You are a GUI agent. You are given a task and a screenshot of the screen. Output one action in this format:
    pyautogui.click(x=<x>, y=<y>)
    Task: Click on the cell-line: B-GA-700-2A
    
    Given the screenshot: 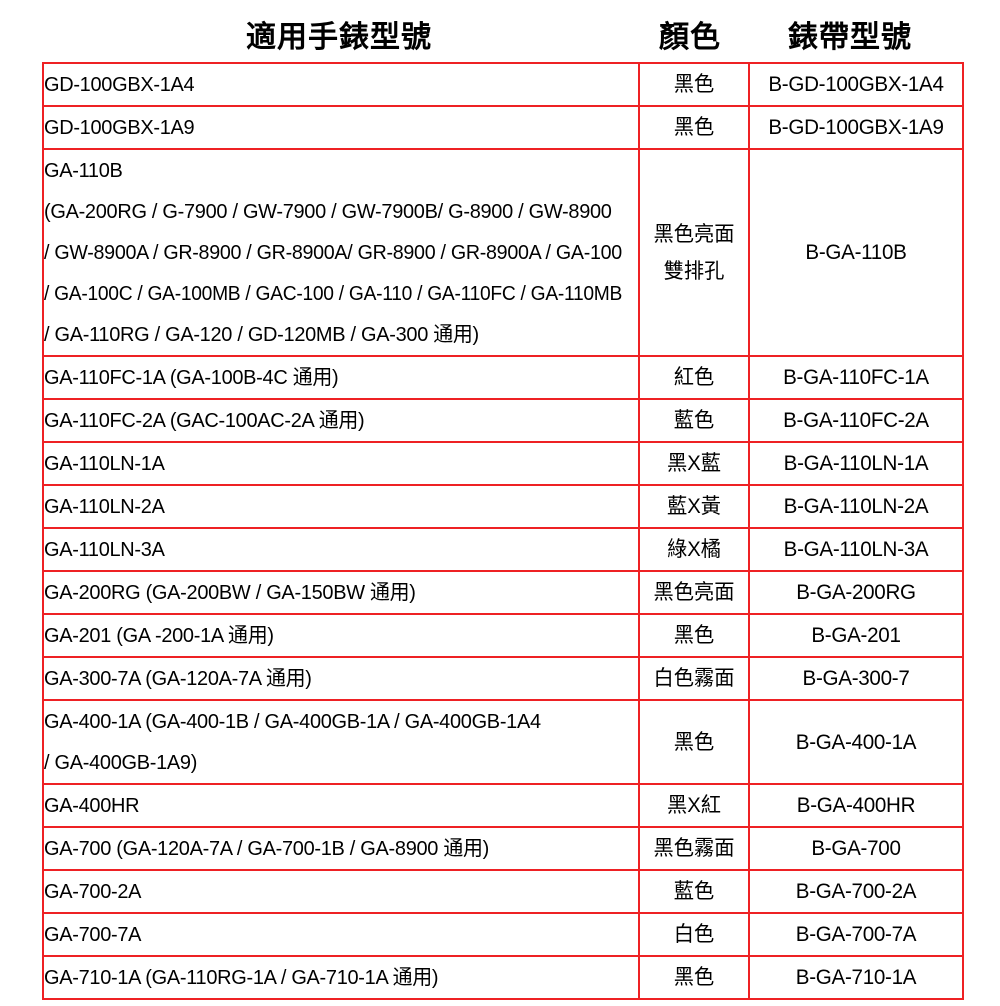 What is the action you would take?
    pyautogui.click(x=856, y=891)
    